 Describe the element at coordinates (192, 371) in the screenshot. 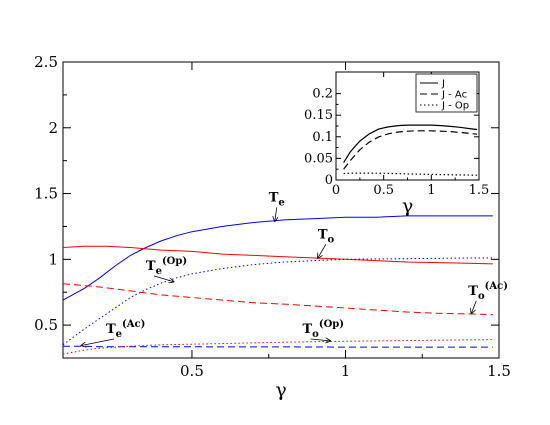

I see `main-x-tick-label-0: 0.5` at that location.